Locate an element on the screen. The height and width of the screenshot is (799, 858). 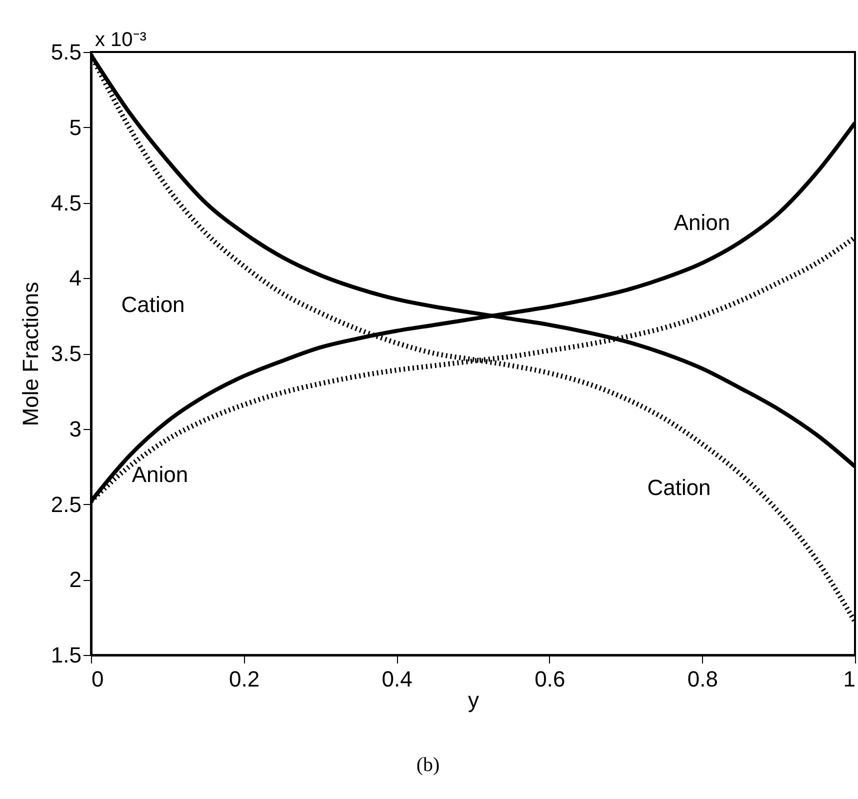
x-axis-title: y is located at coordinates (473, 700).